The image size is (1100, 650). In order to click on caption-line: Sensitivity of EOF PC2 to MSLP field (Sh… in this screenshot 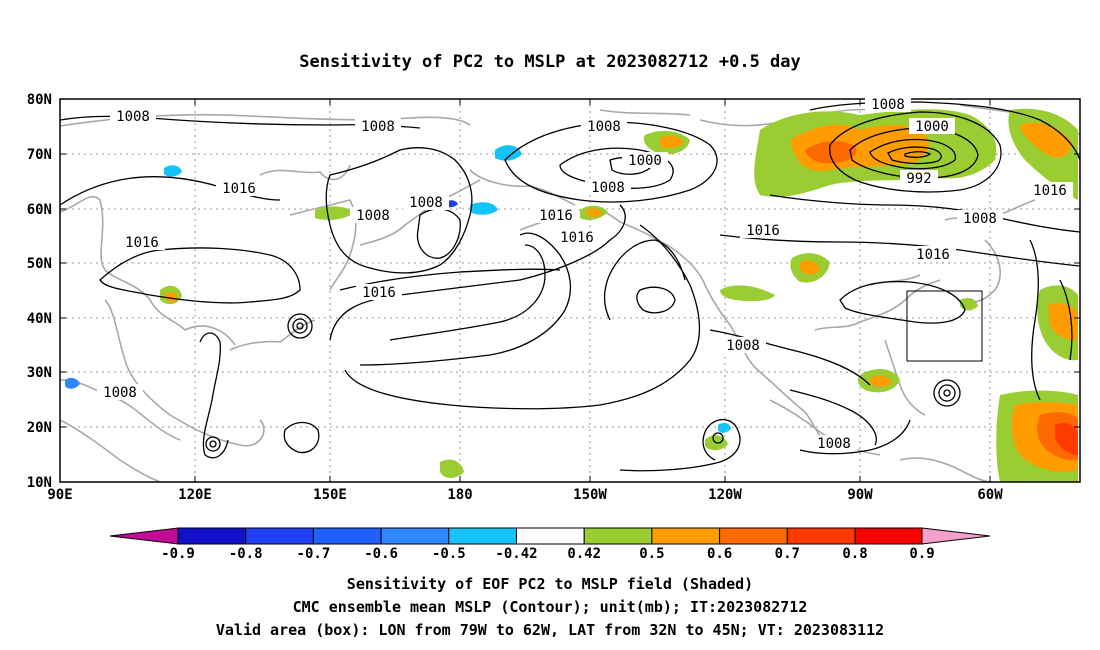, I will do `click(550, 584)`.